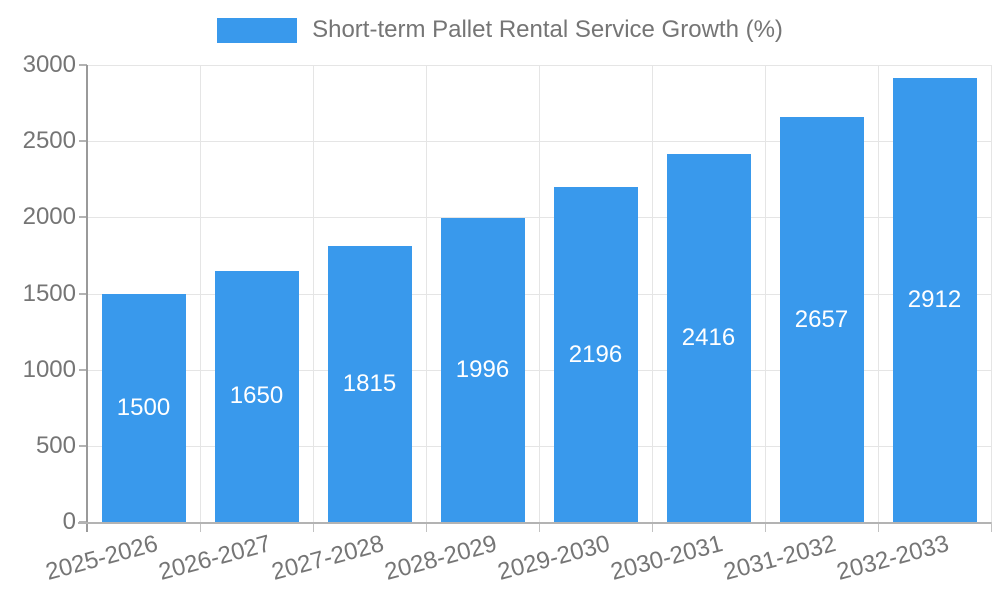  I want to click on bar: 2912, so click(934, 300).